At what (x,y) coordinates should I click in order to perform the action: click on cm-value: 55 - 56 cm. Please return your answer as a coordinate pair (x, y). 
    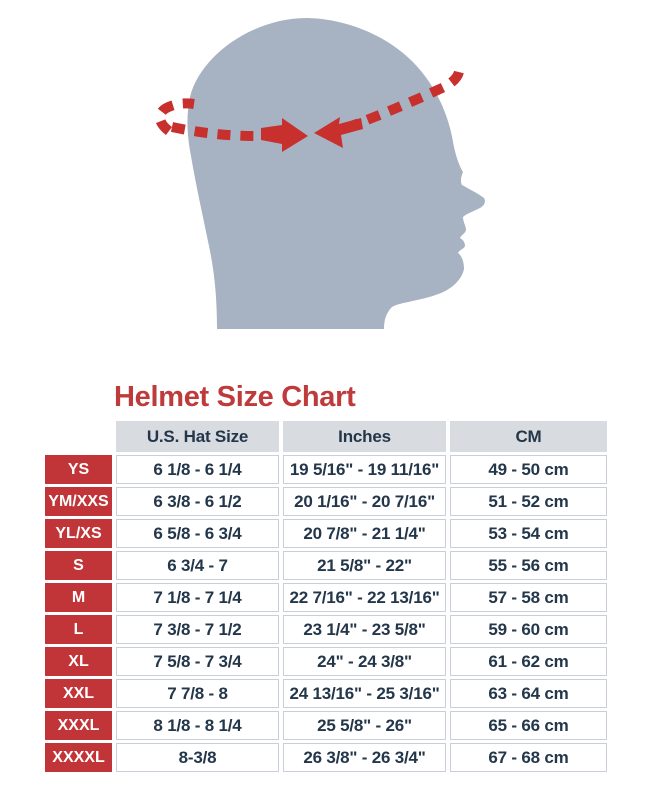
    Looking at the image, I should click on (528, 565).